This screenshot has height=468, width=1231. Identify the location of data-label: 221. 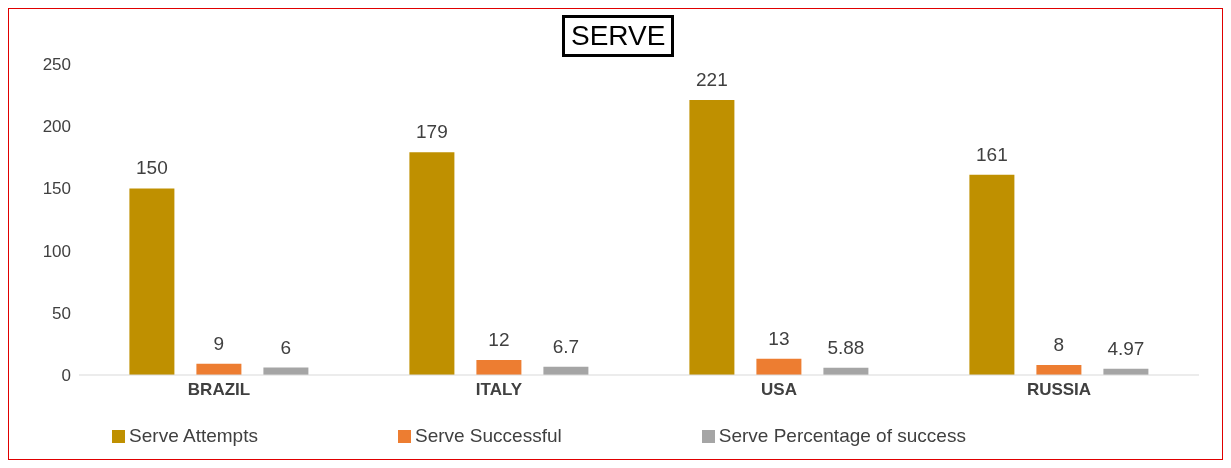
(712, 80).